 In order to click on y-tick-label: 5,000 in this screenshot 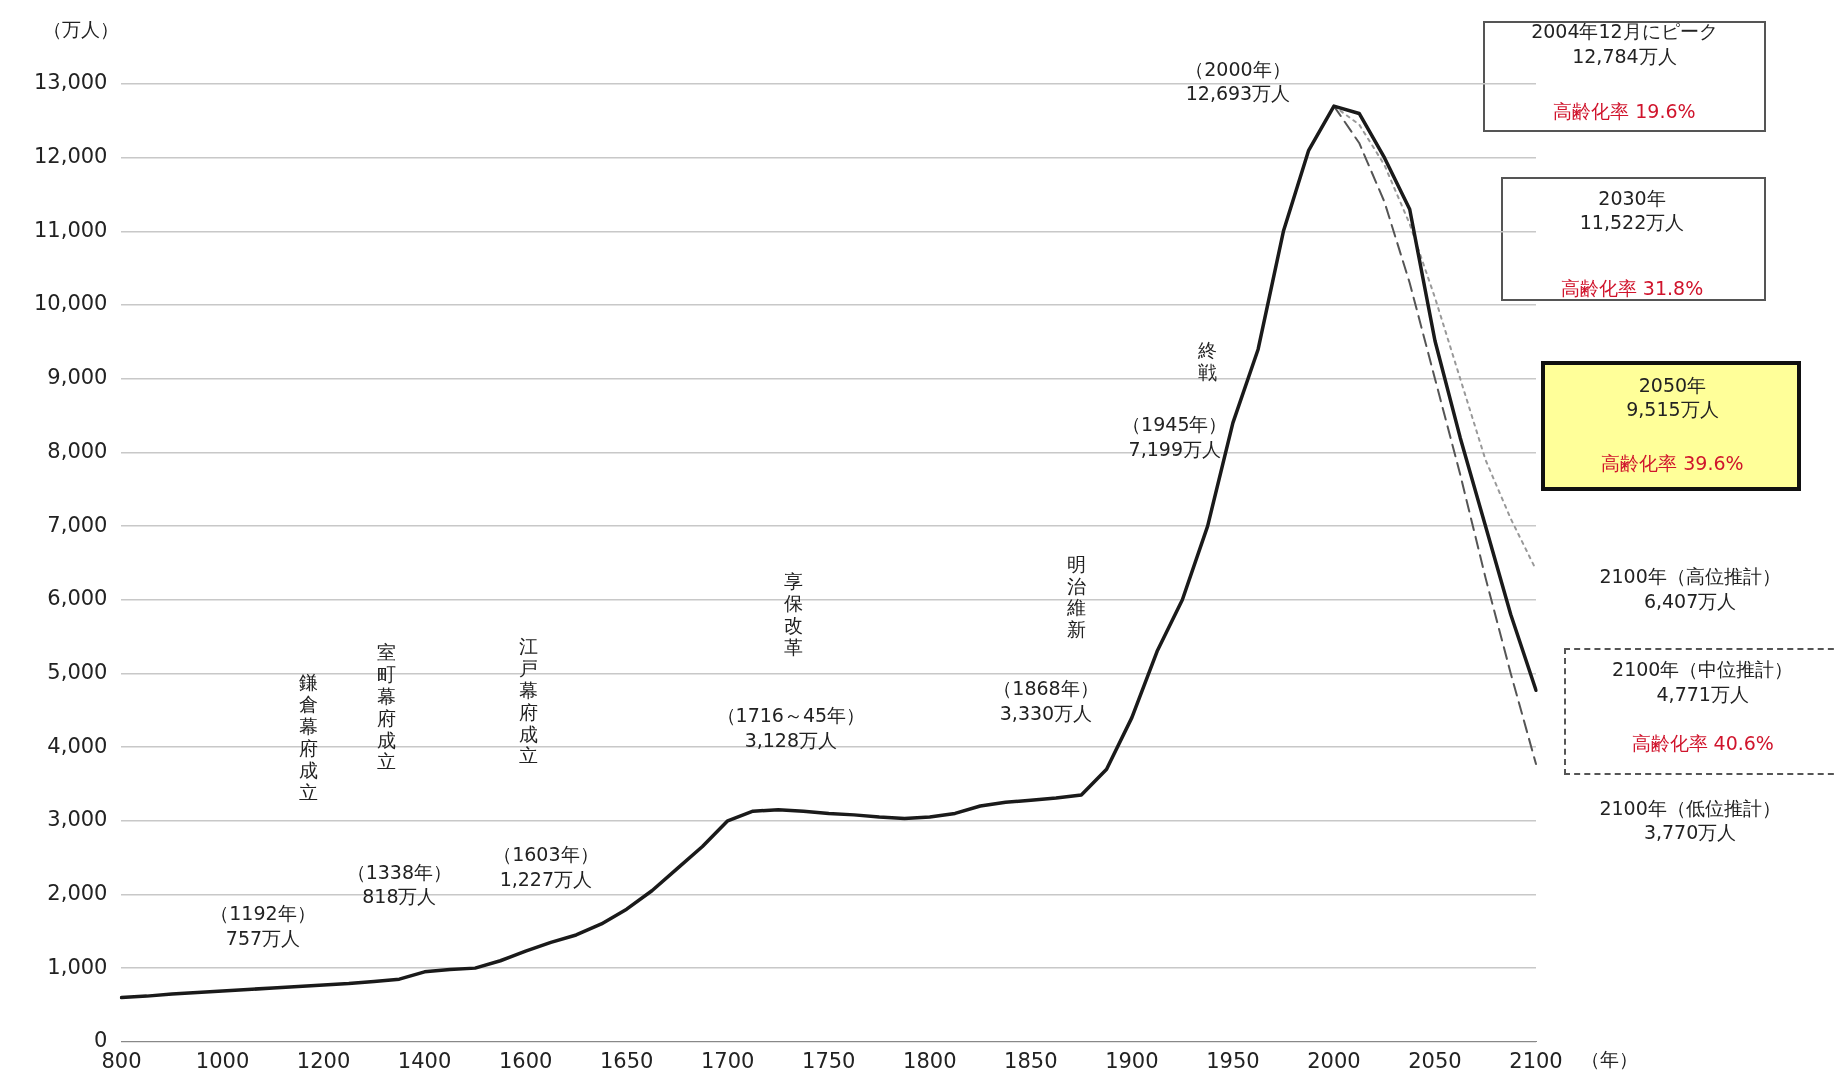, I will do `click(77, 671)`.